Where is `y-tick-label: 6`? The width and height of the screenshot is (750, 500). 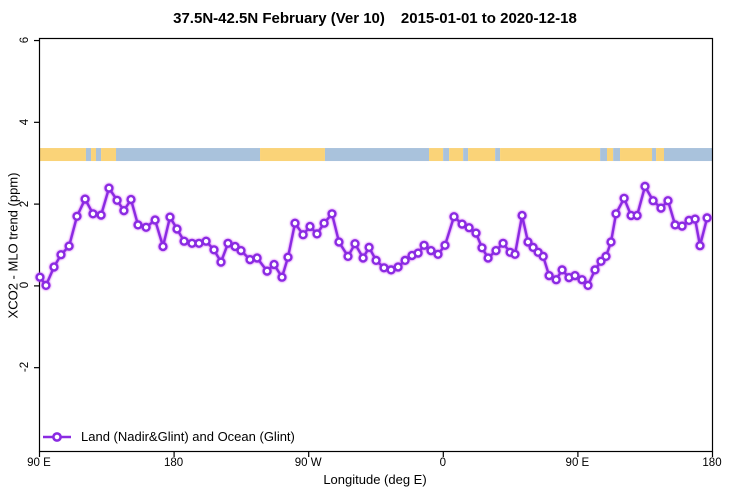
y-tick-label: 6 is located at coordinates (25, 40).